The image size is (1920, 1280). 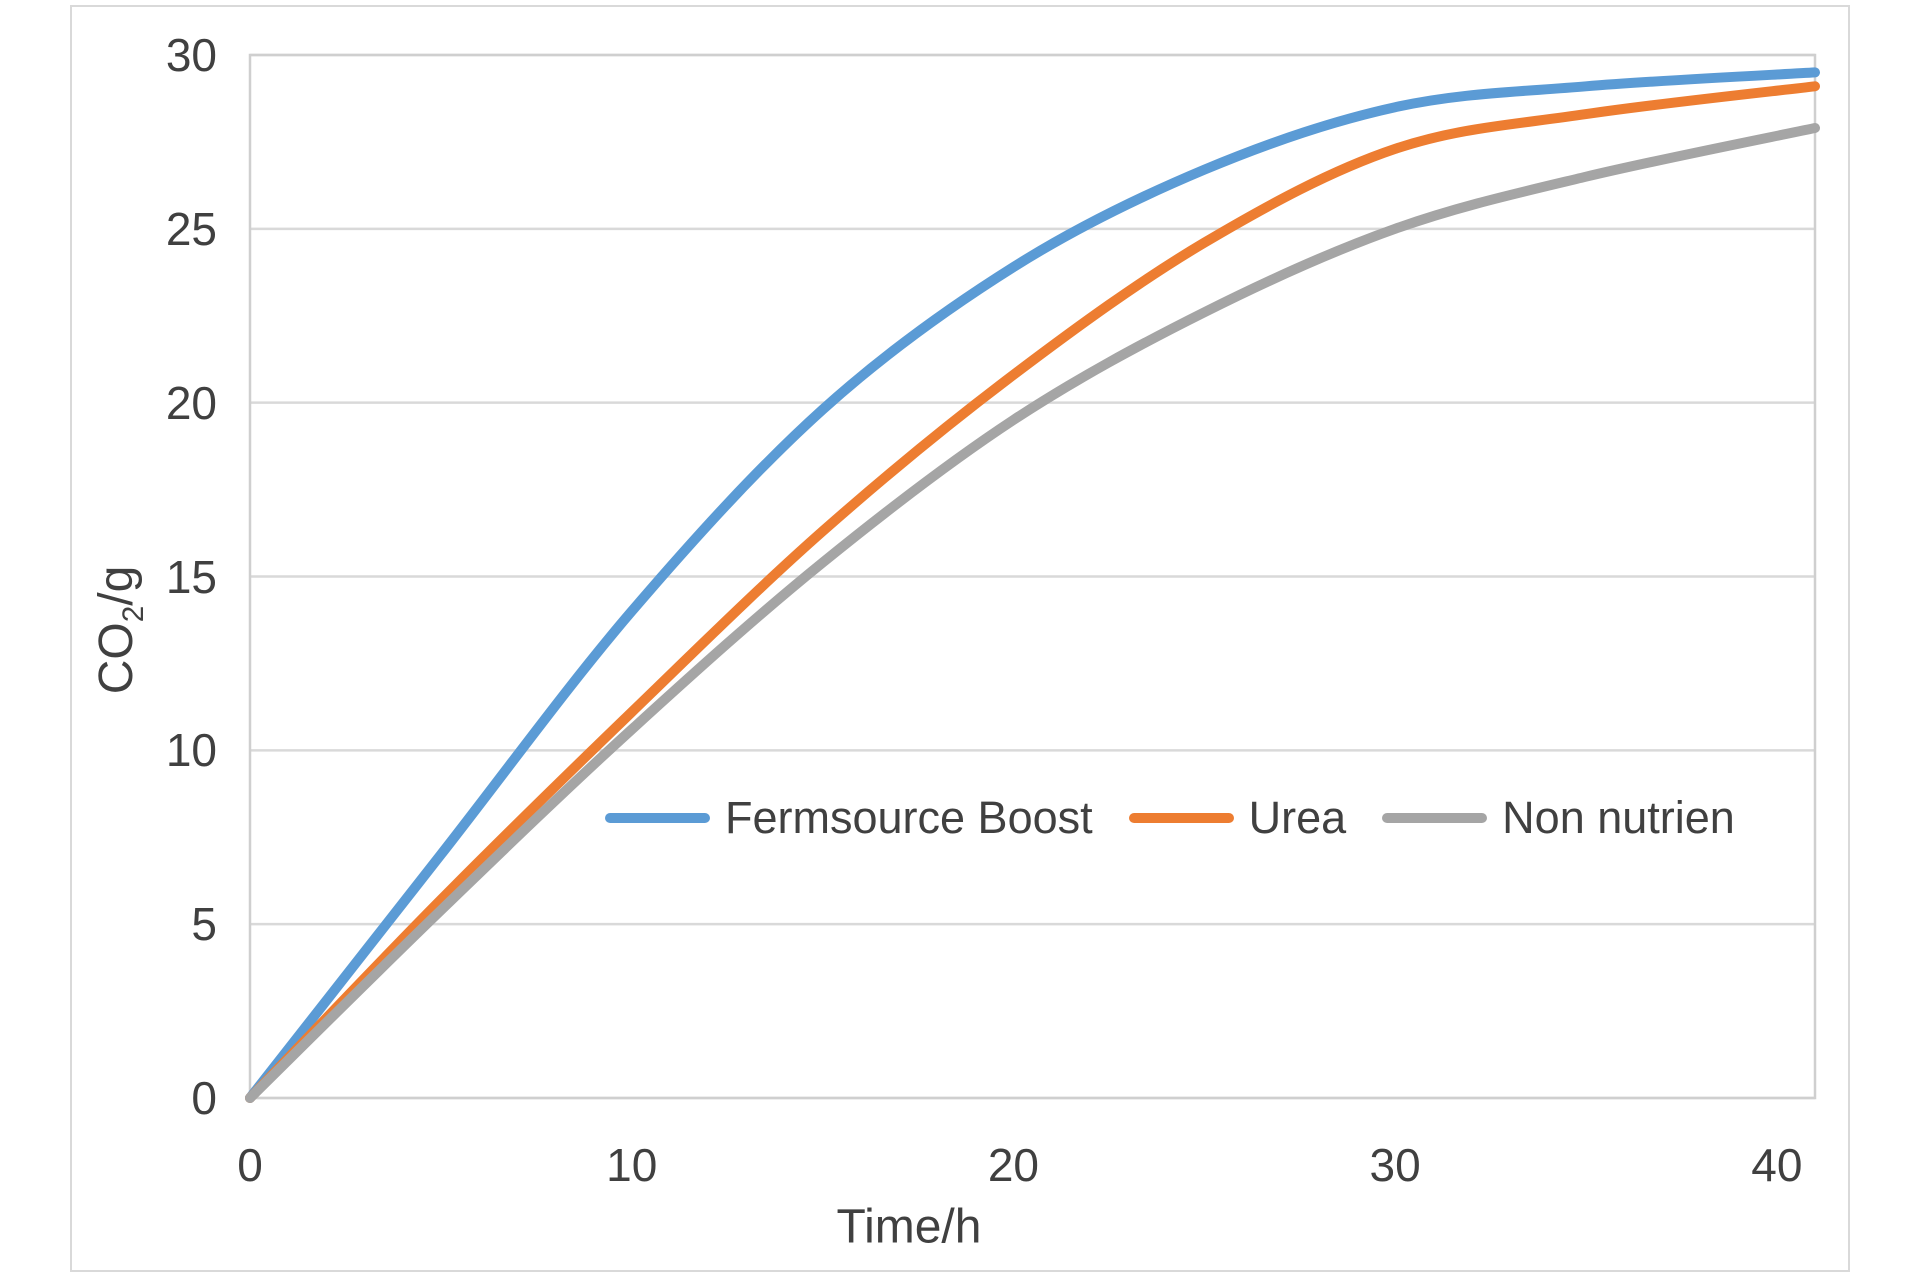 What do you see at coordinates (1777, 1165) in the screenshot?
I see `x-tick-label-40: 40` at bounding box center [1777, 1165].